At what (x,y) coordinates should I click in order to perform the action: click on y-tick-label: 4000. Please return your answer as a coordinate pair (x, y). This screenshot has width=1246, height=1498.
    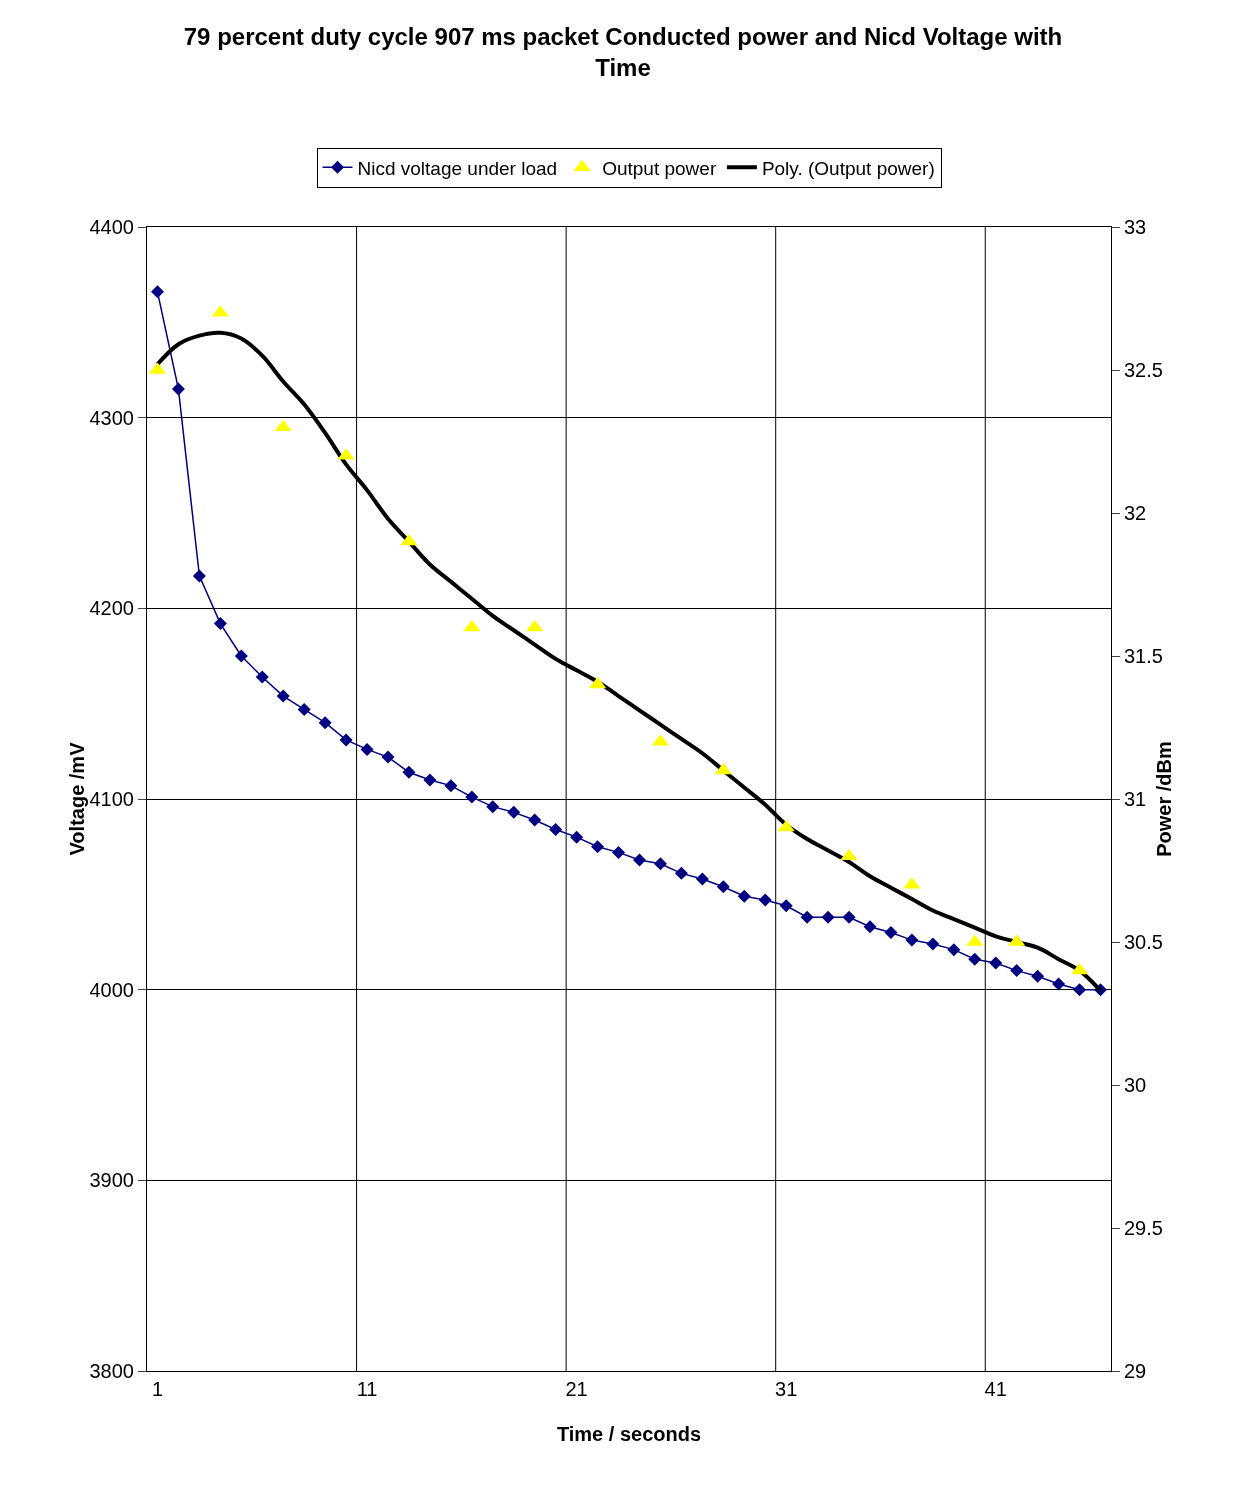
    Looking at the image, I should click on (111, 989).